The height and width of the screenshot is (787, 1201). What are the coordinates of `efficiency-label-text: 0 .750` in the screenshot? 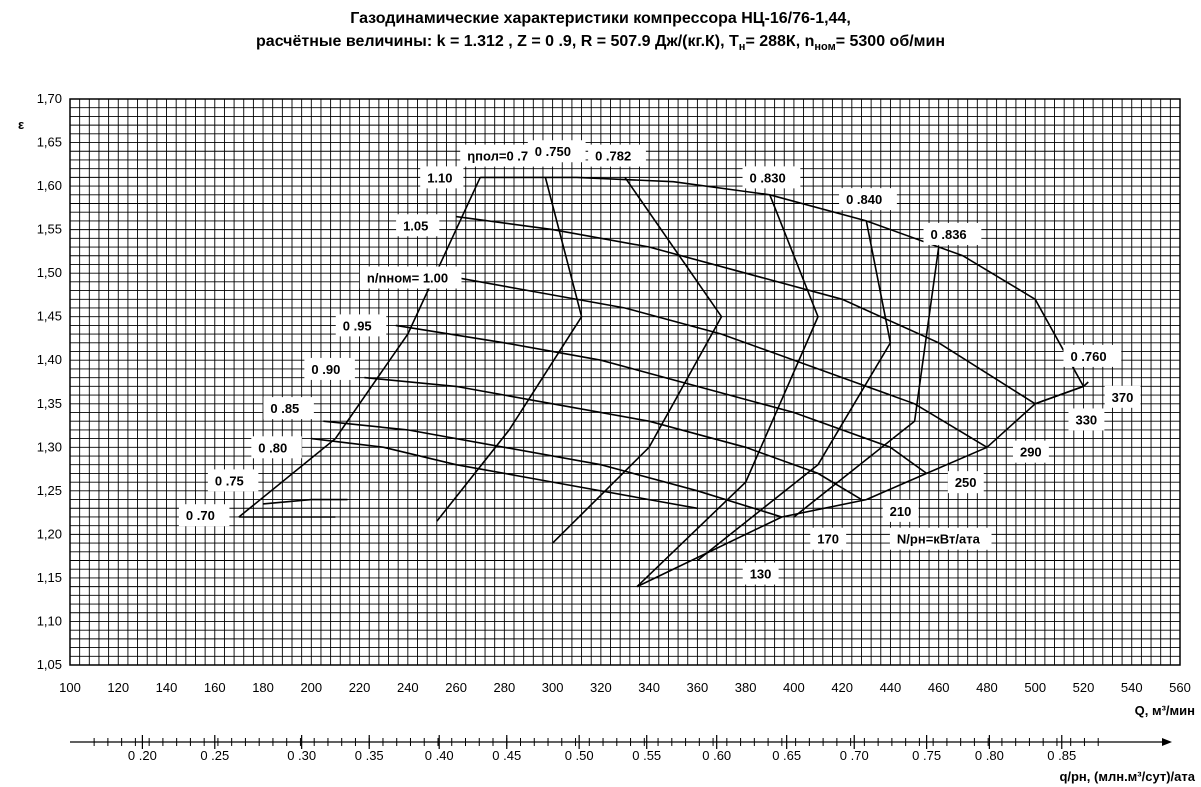 It's located at (553, 151).